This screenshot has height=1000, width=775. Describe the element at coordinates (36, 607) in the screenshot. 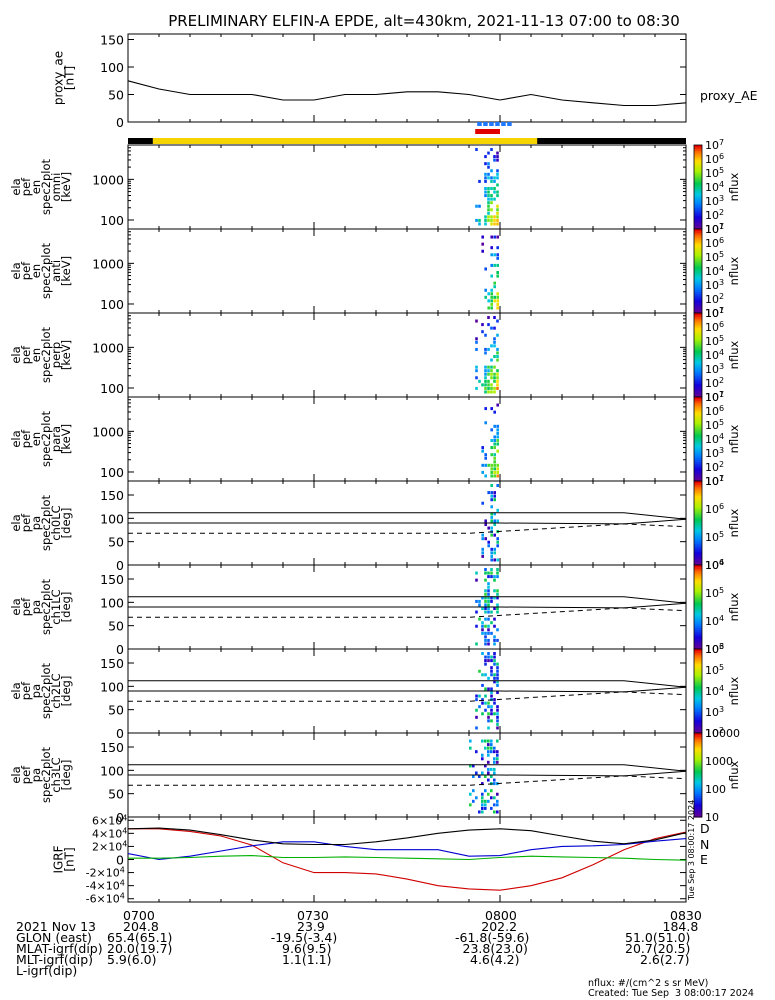

I see `y-axis-label-6: pa` at that location.